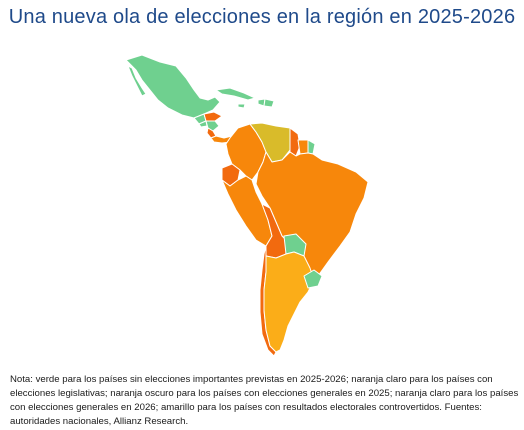 This screenshot has height=430, width=524. I want to click on country-uruguay, so click(313, 279).